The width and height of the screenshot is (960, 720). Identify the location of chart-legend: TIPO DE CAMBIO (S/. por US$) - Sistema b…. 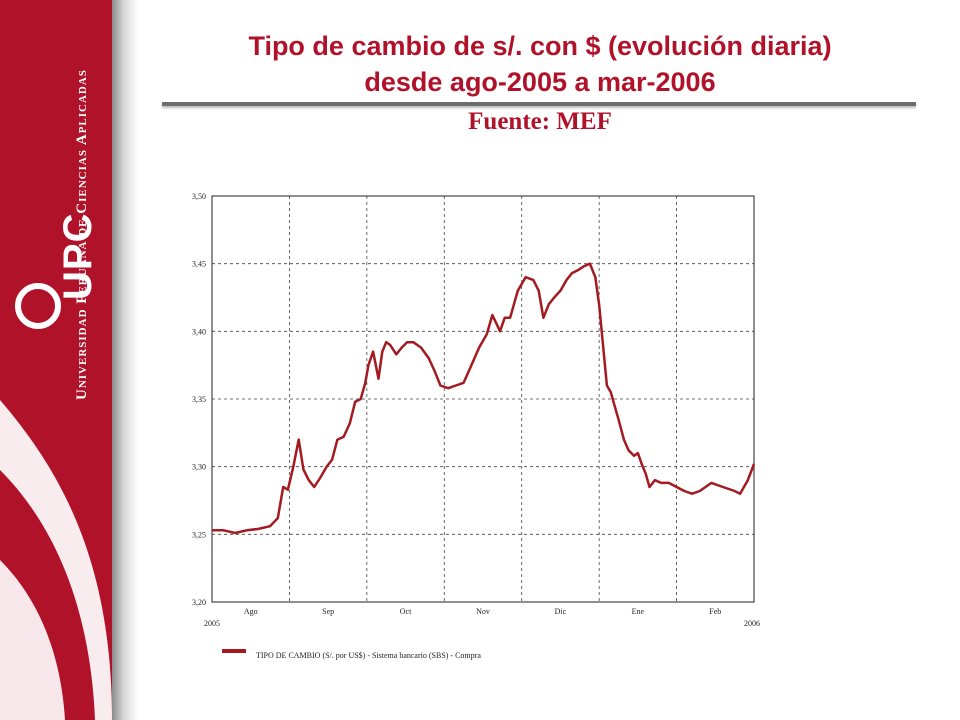
(351, 654).